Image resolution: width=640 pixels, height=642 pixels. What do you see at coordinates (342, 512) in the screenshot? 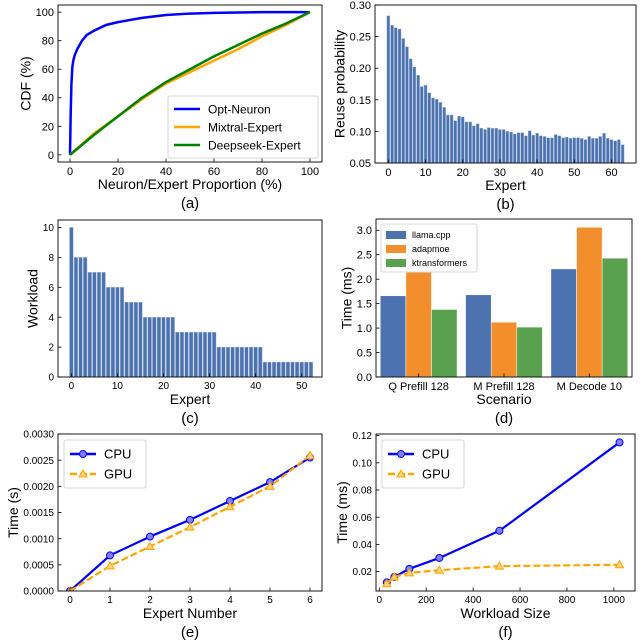
I see `y-axis-label: Time (ms)` at bounding box center [342, 512].